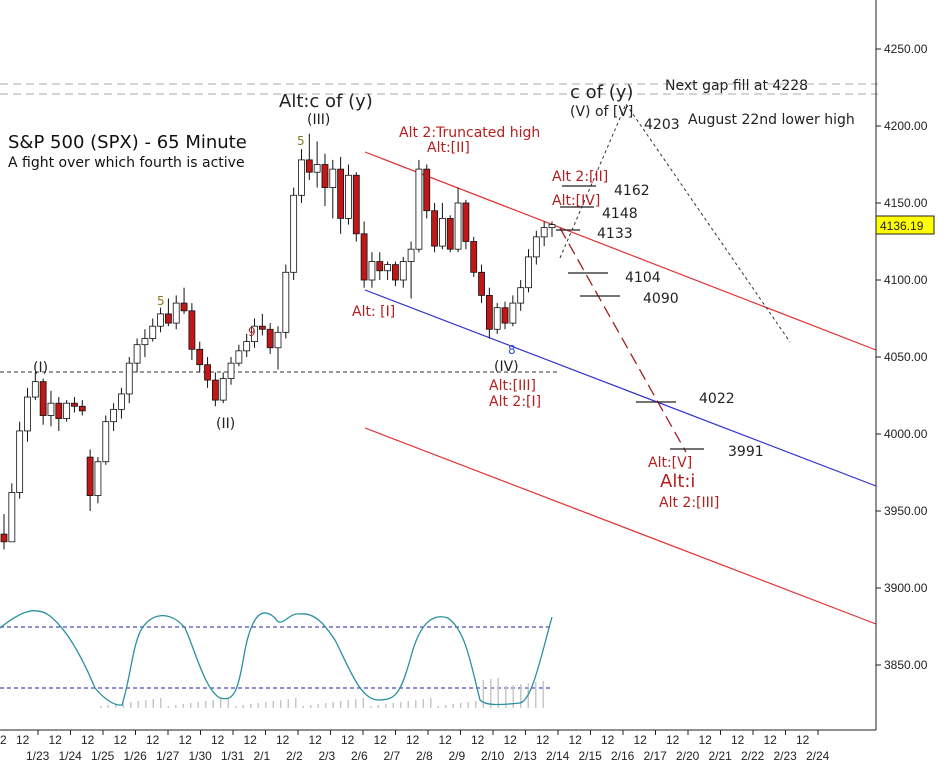  I want to click on level-4148-label: 4148, so click(620, 214).